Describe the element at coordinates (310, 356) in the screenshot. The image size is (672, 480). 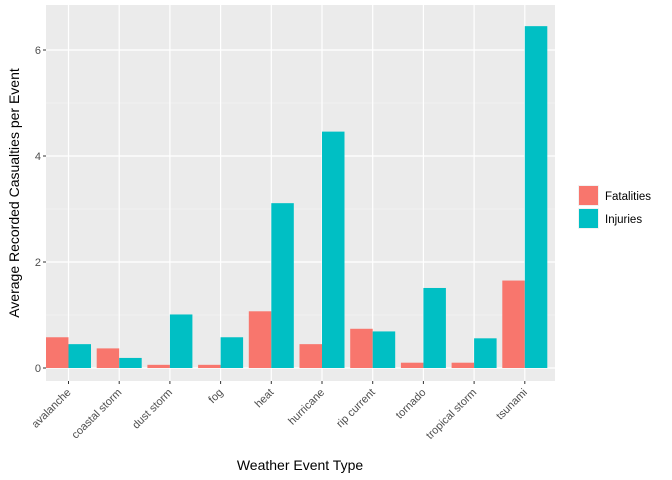
I see `bar-fatalities-hurricane` at that location.